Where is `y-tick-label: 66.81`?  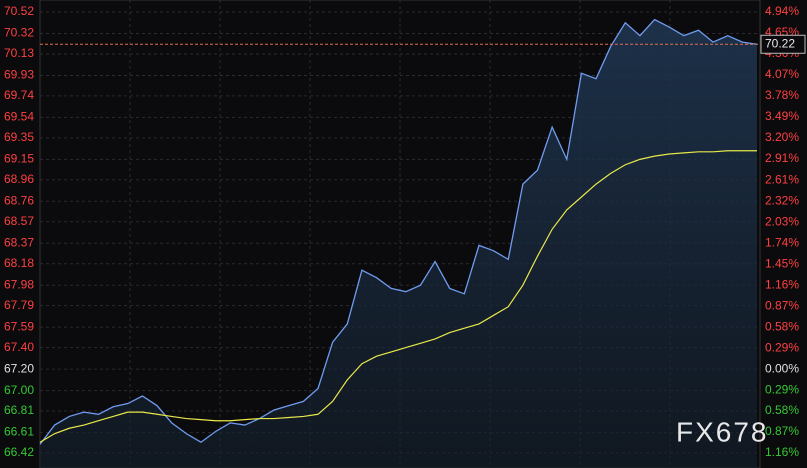 y-tick-label: 66.81 is located at coordinates (19, 410).